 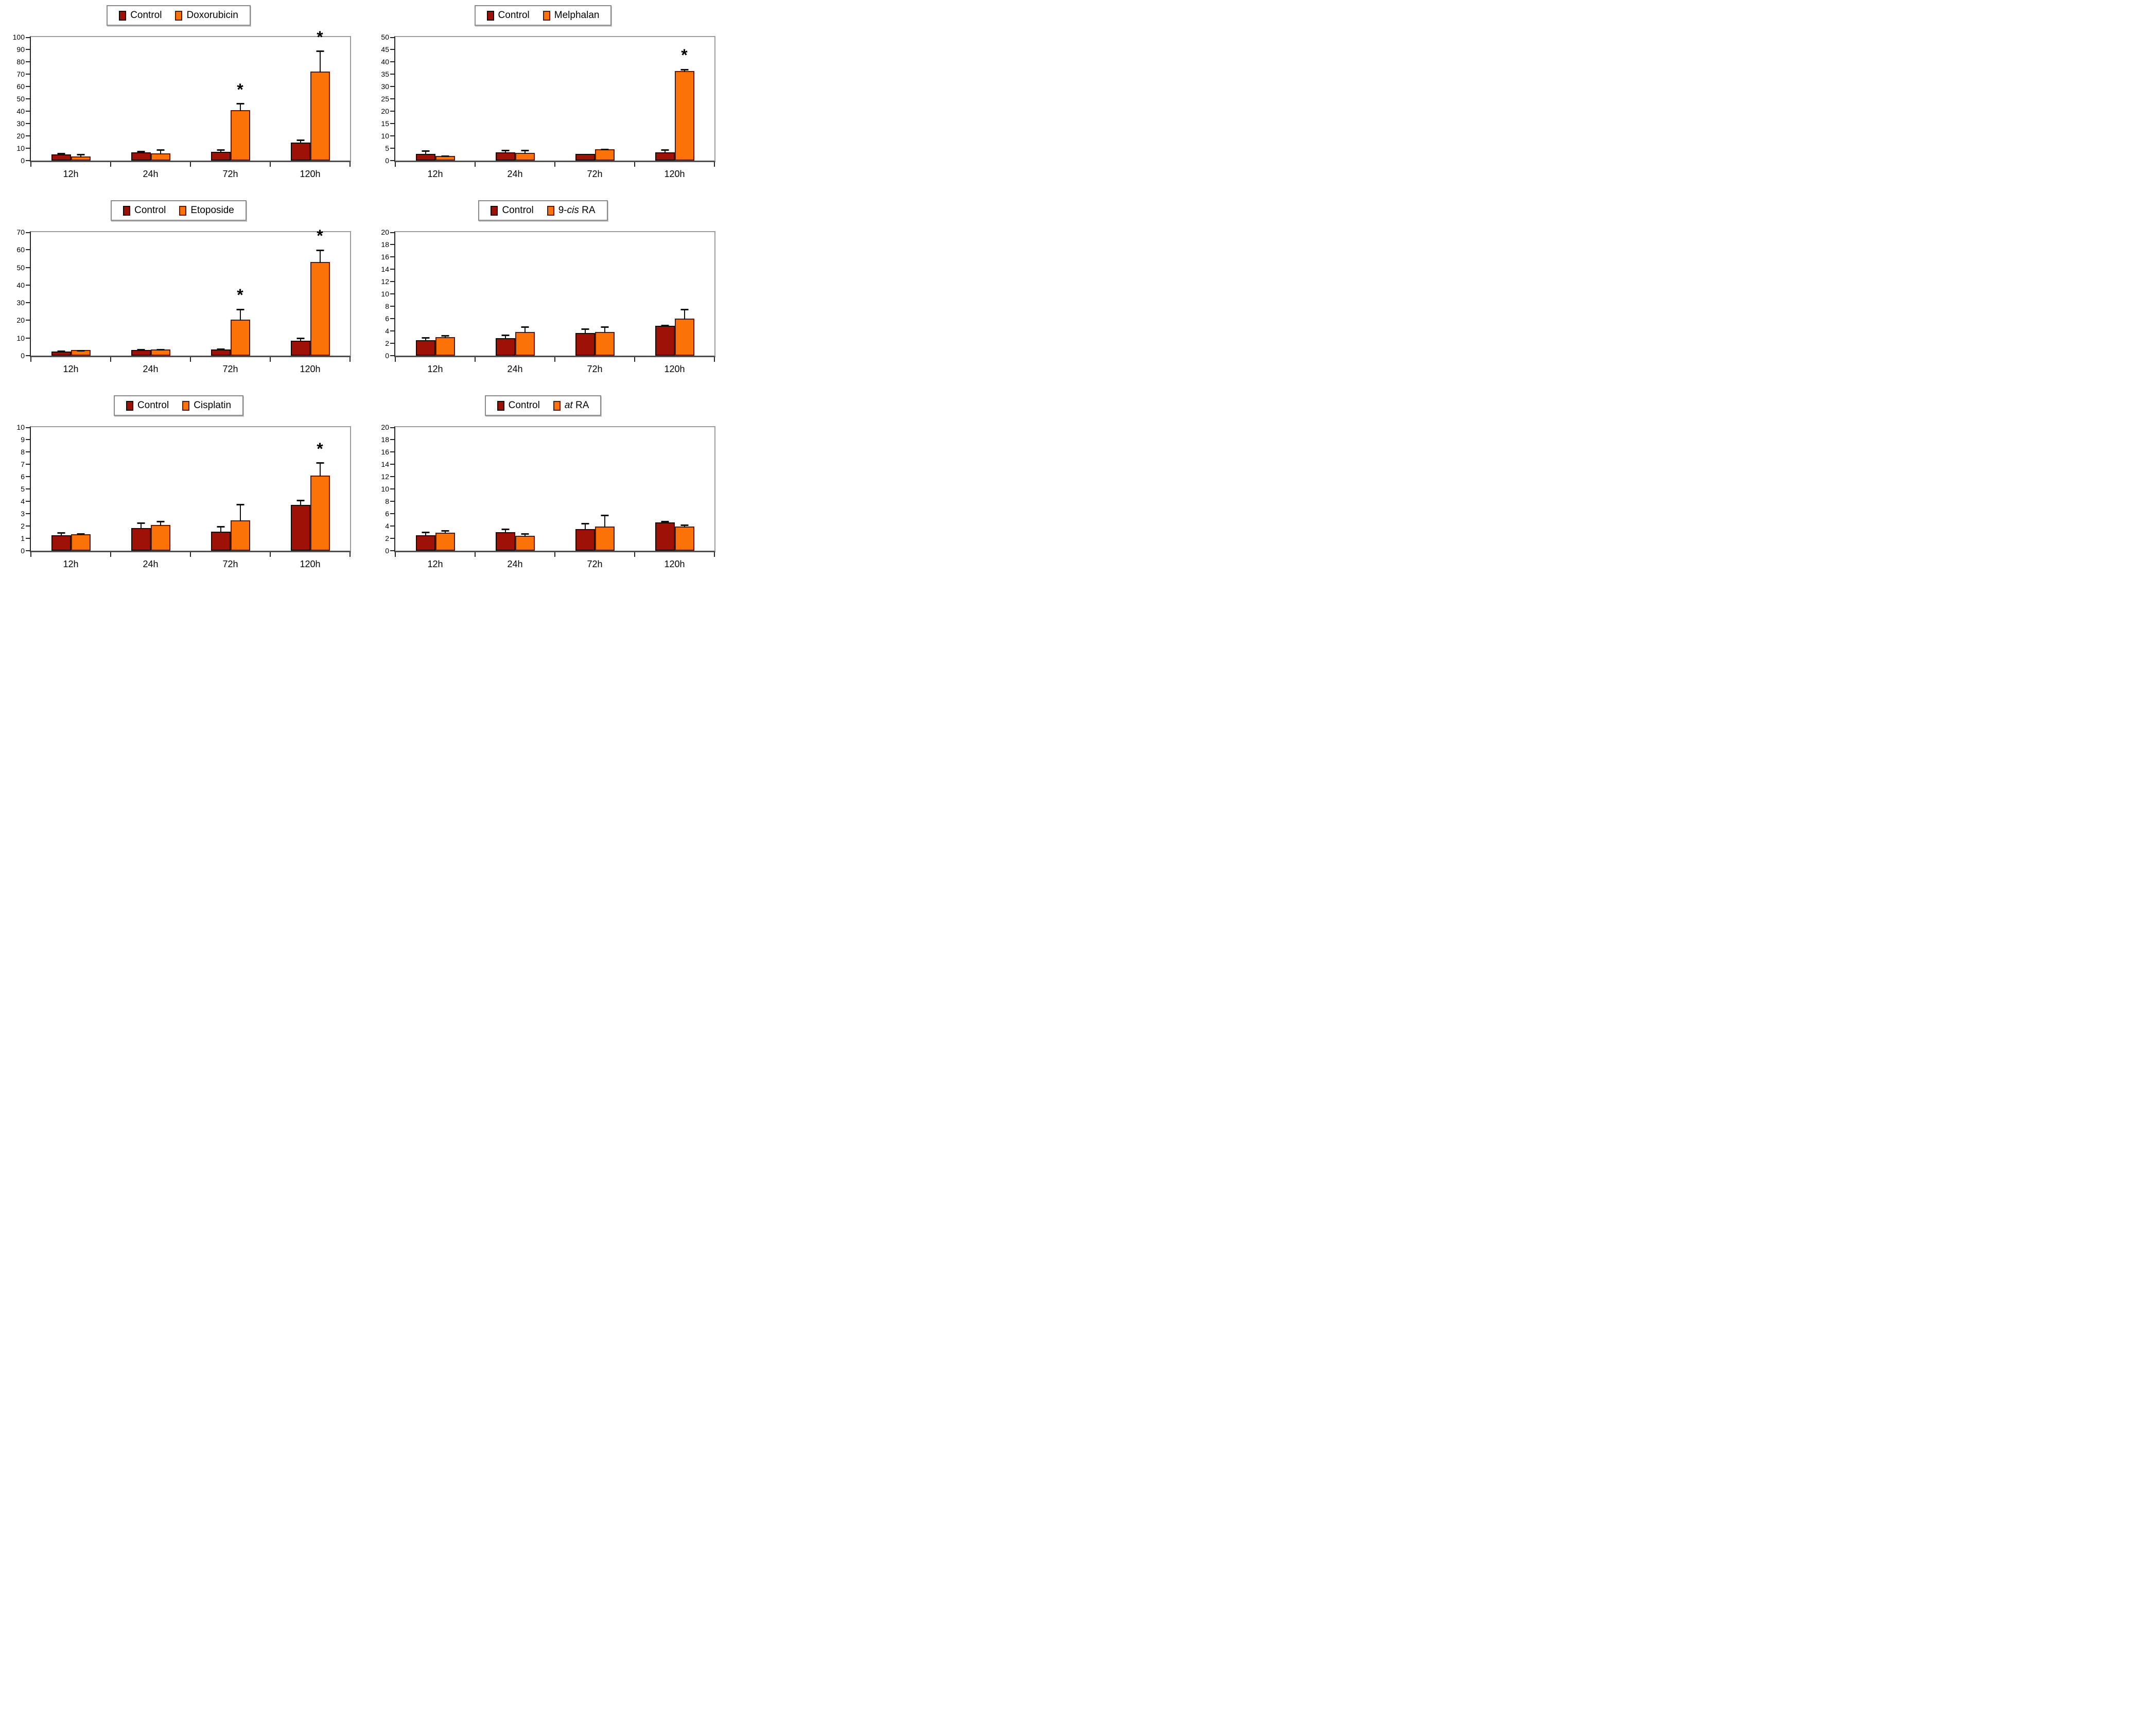 I want to click on y-tick-label: 9, so click(x=23, y=439).